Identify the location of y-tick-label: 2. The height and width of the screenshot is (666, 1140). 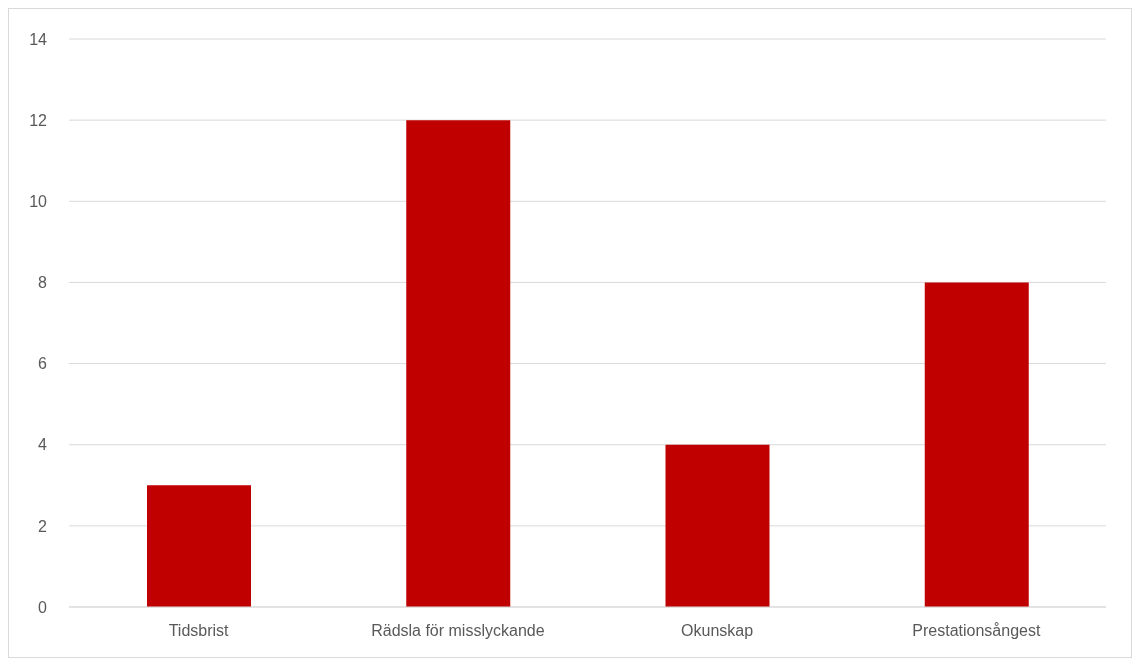
(43, 526).